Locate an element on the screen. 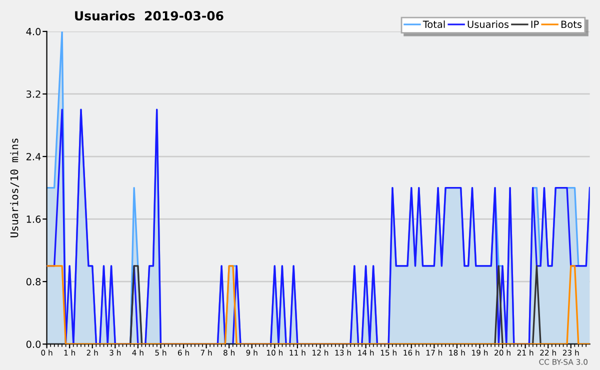 This screenshot has height=370, width=600. y-tick-label: 4.0 is located at coordinates (33, 32).